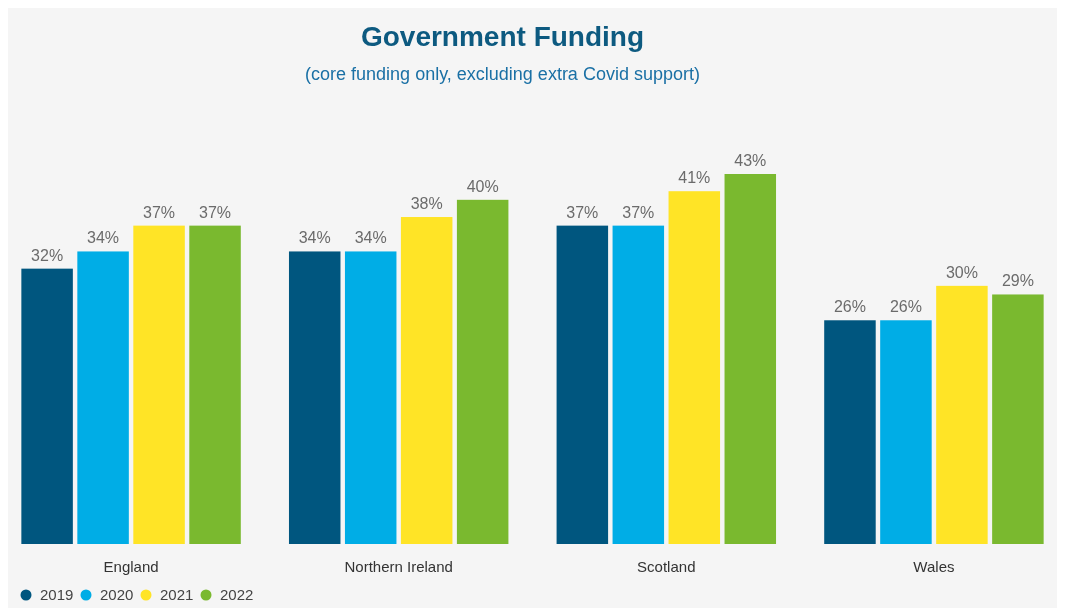 The image size is (1065, 615). I want to click on data-label: 41%, so click(694, 178).